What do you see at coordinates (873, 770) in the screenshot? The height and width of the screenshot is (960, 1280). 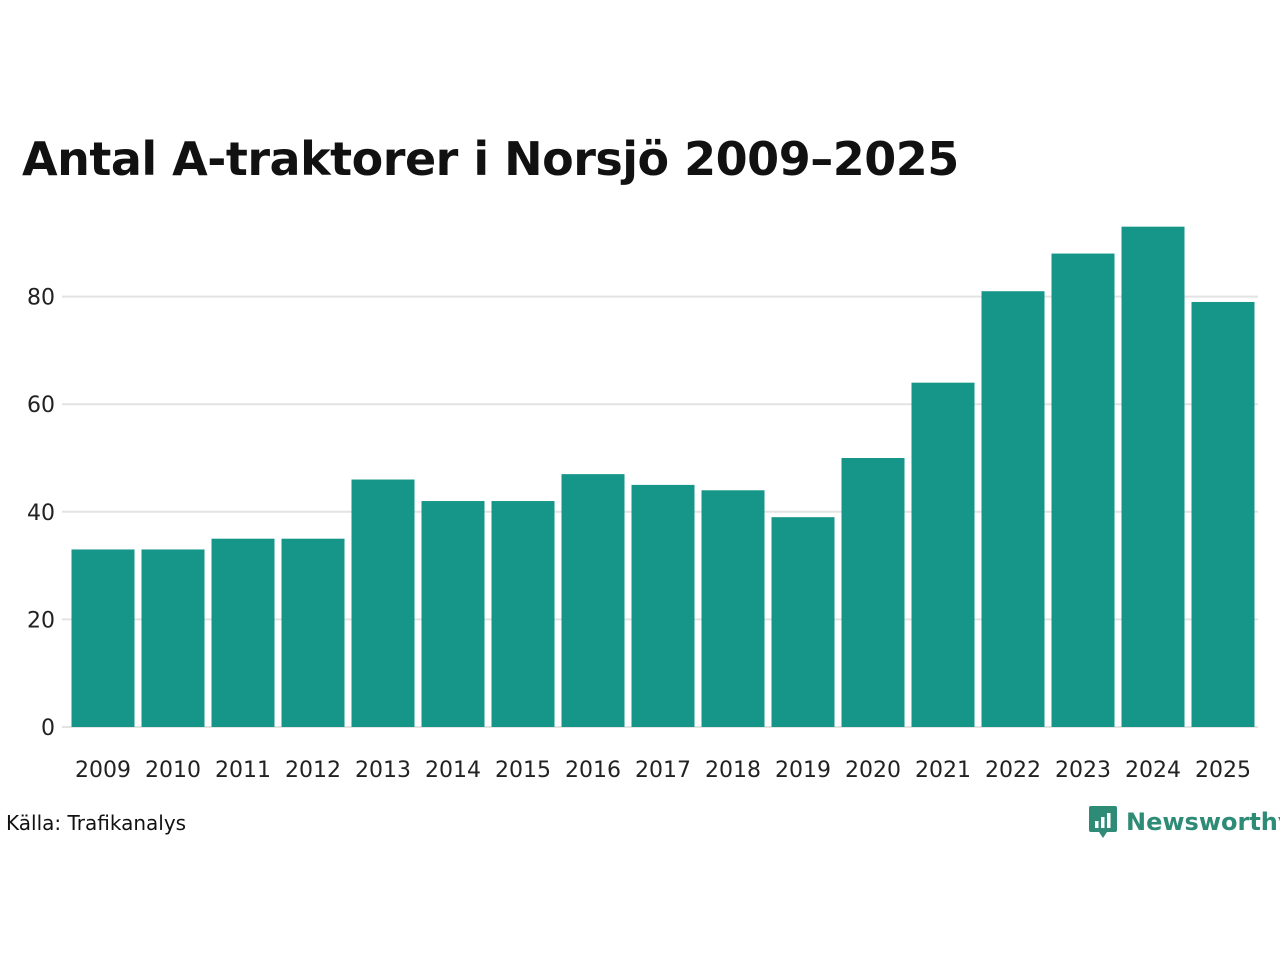 I see `x-tick-label: 2020` at bounding box center [873, 770].